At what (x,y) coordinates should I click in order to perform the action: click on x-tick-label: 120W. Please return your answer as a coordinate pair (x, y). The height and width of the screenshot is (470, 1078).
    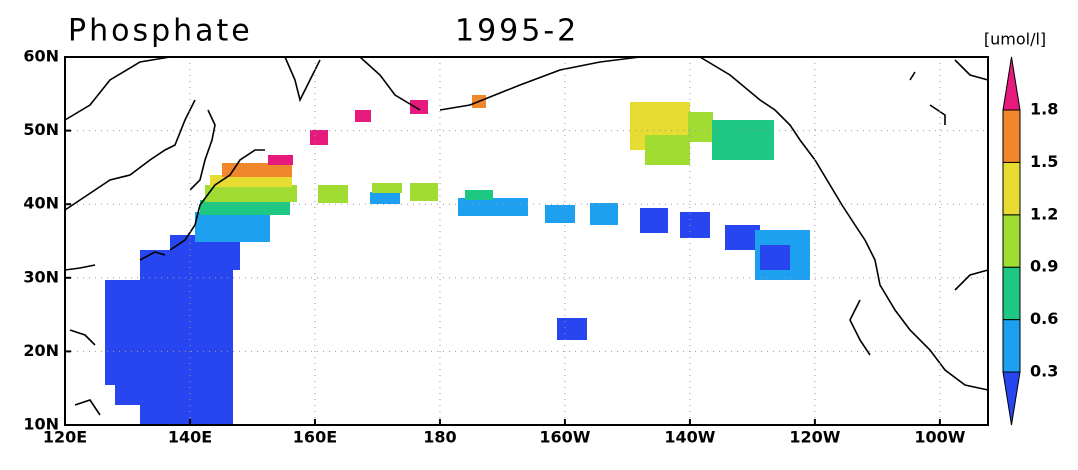
    Looking at the image, I should click on (814, 437).